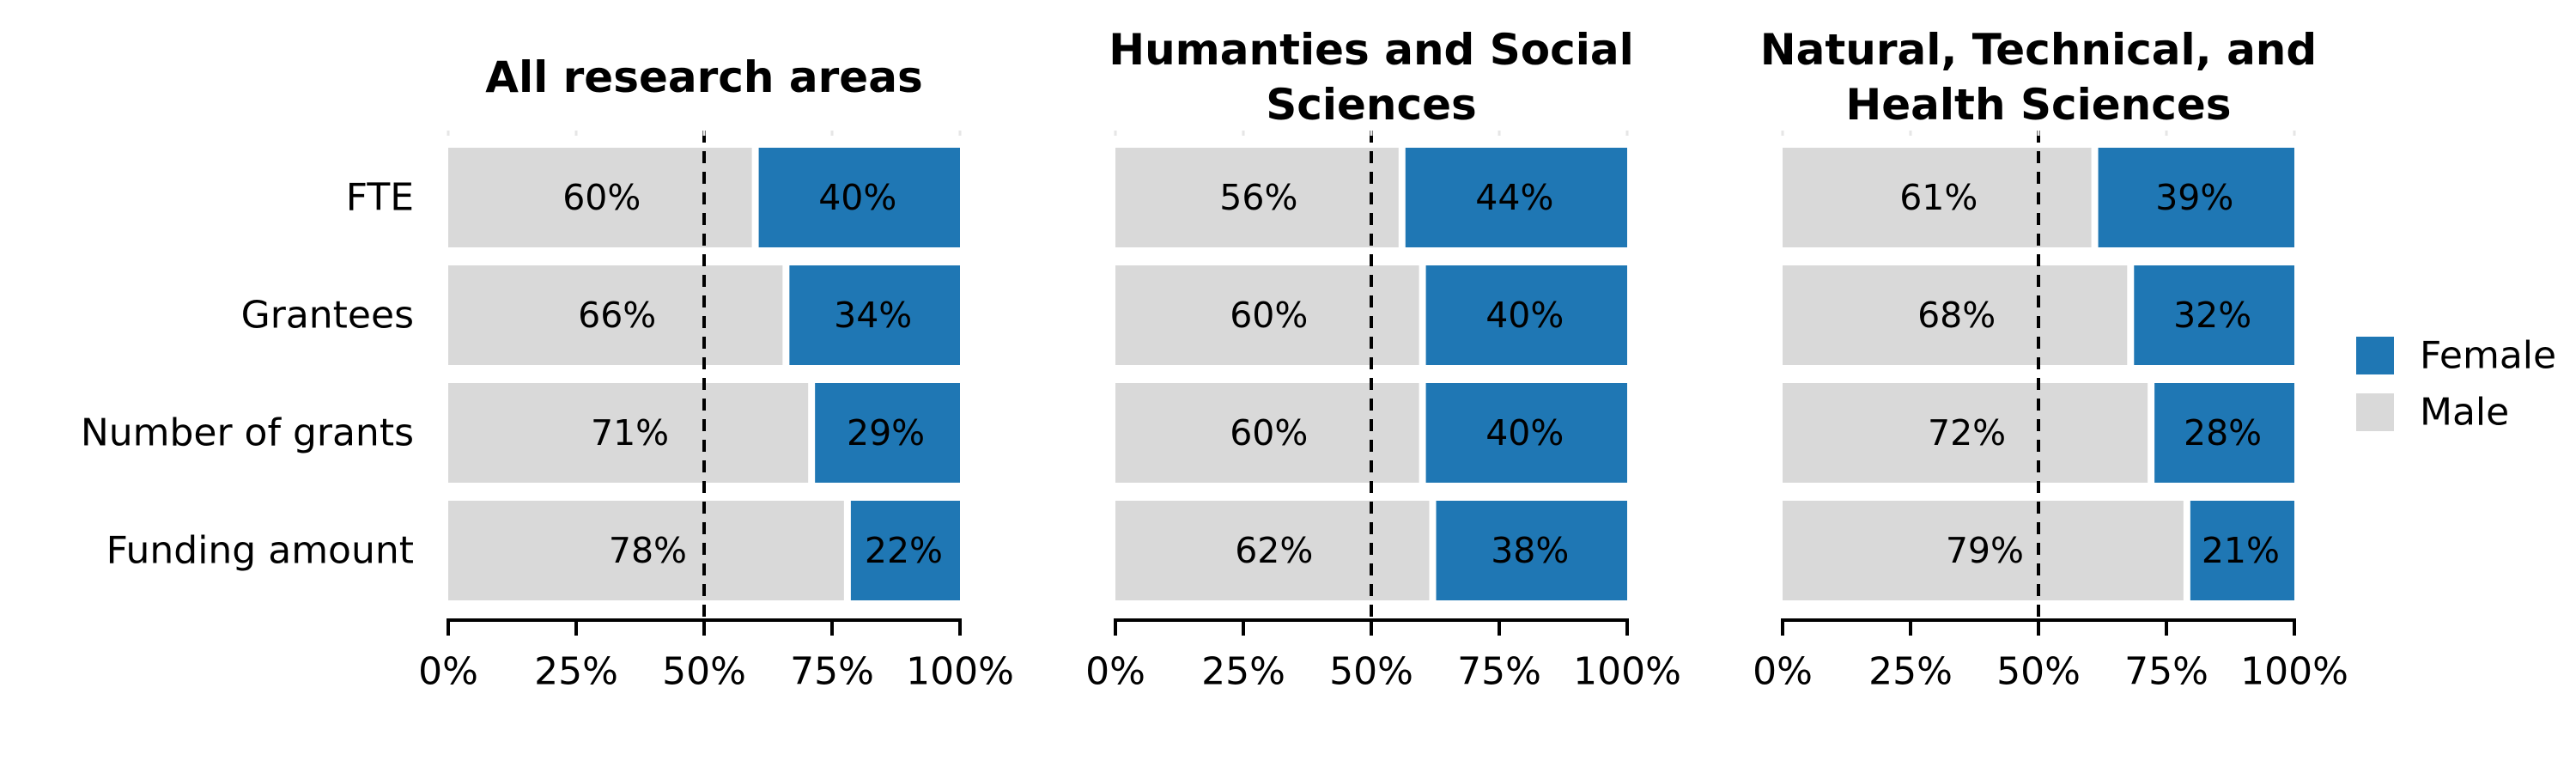 The height and width of the screenshot is (773, 2576). I want to click on panel-title: All research areas, so click(704, 77).